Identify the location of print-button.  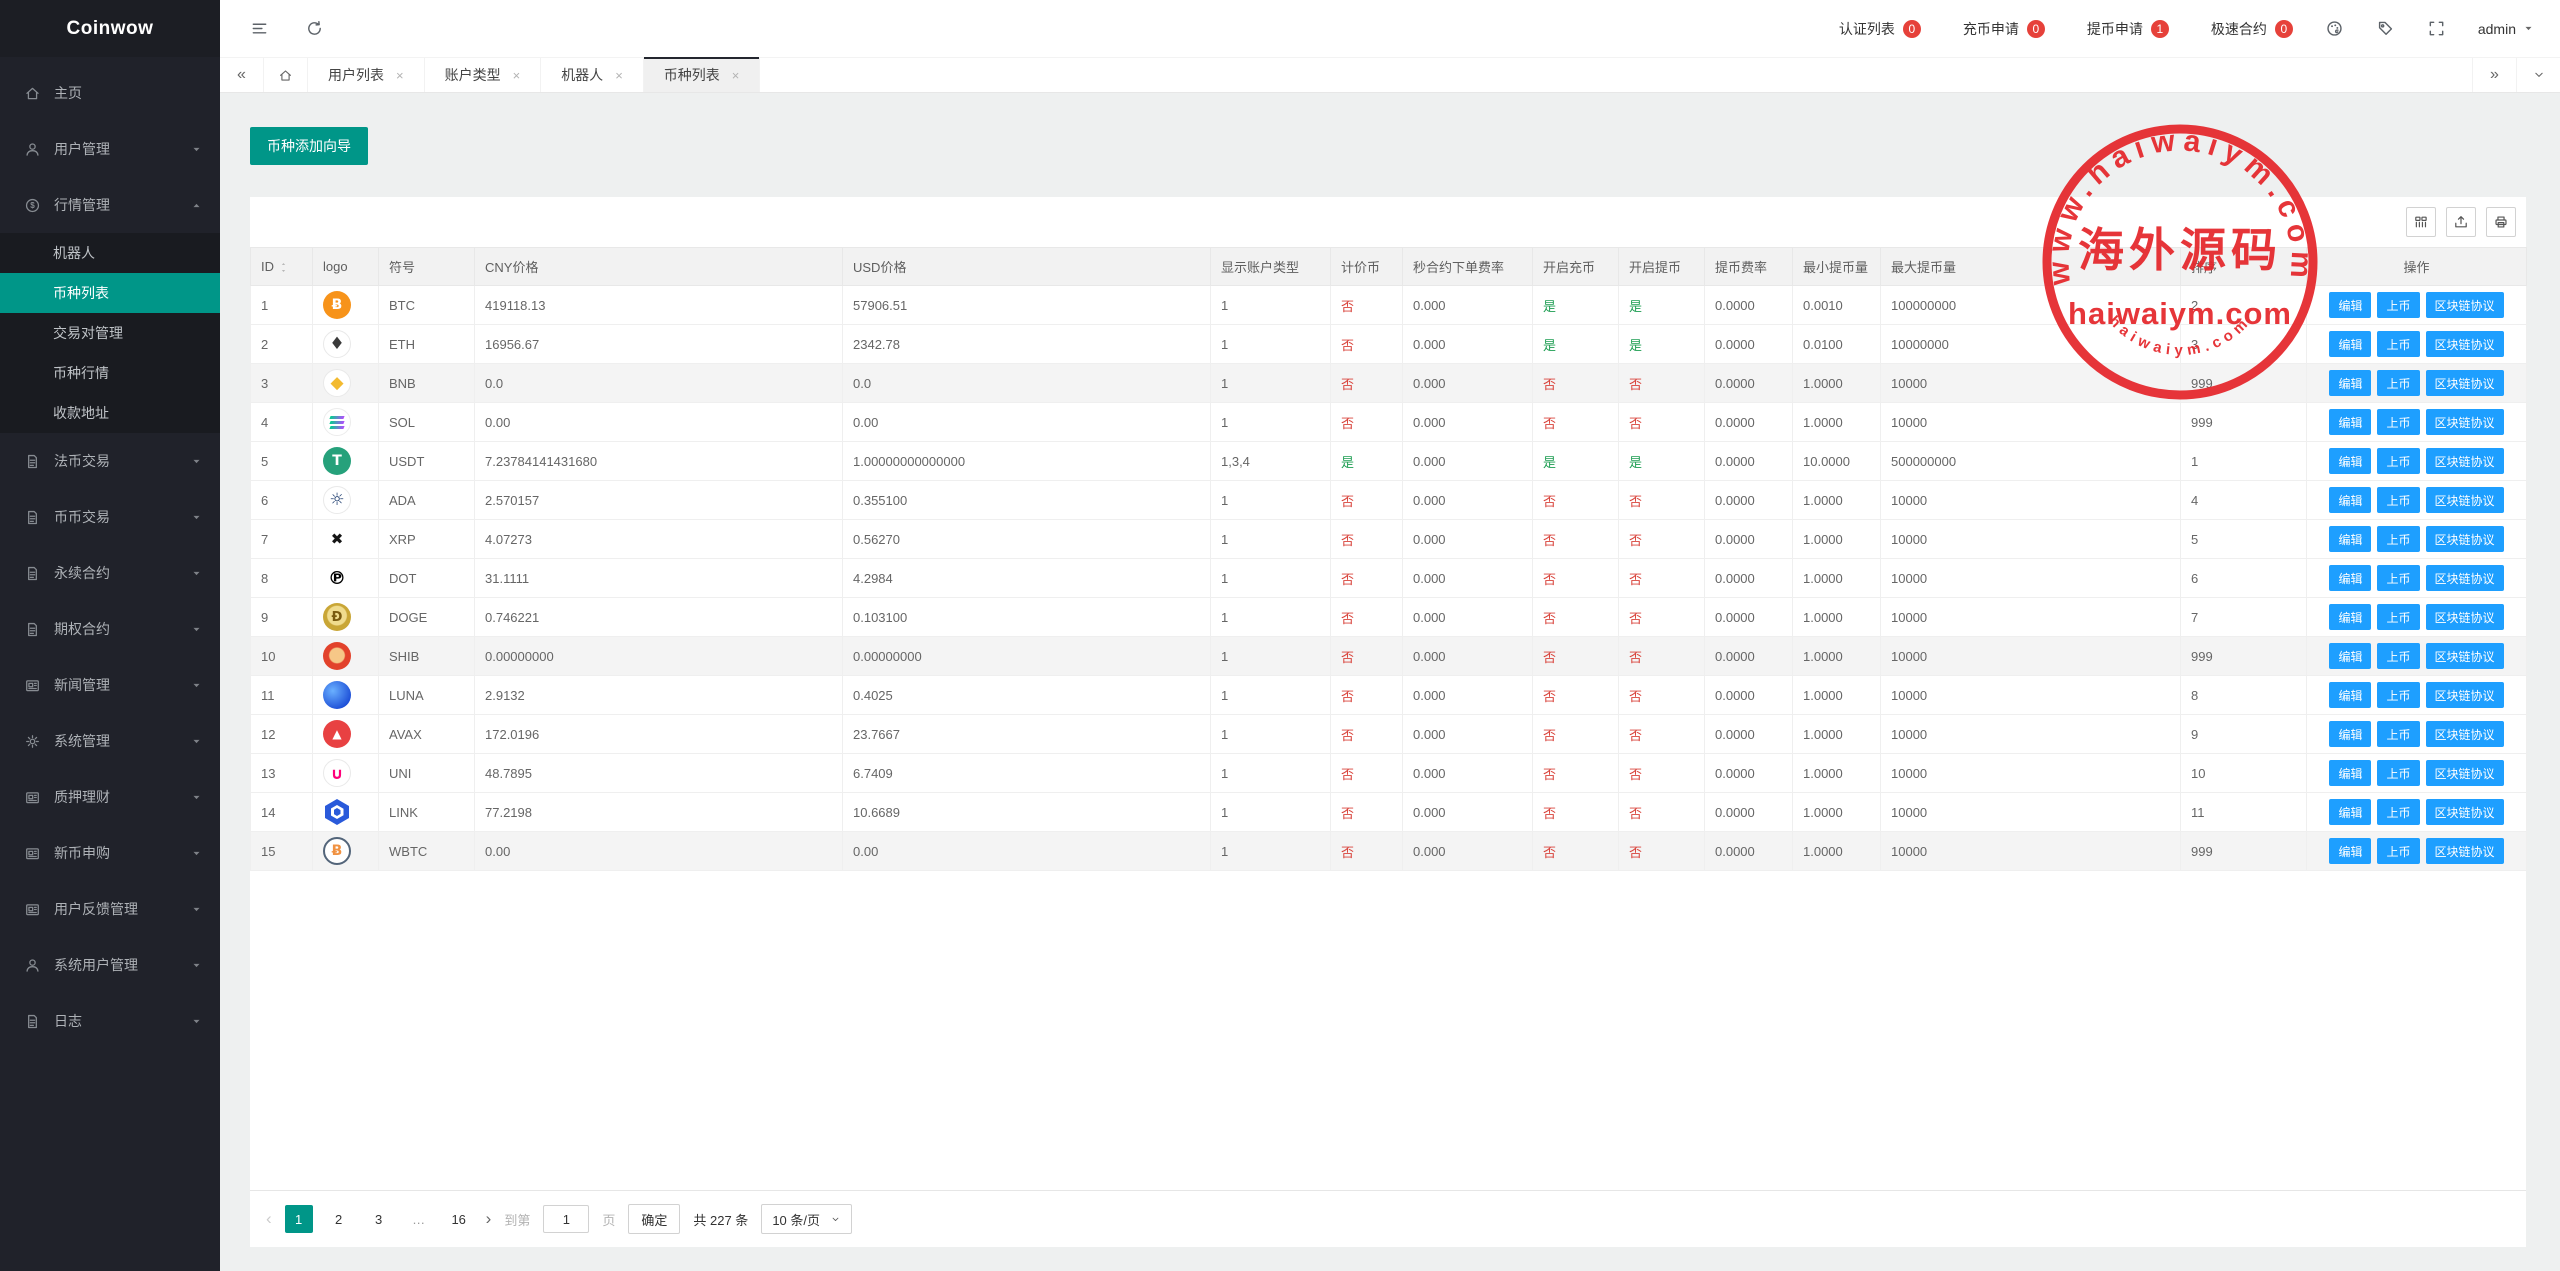
(2501, 222).